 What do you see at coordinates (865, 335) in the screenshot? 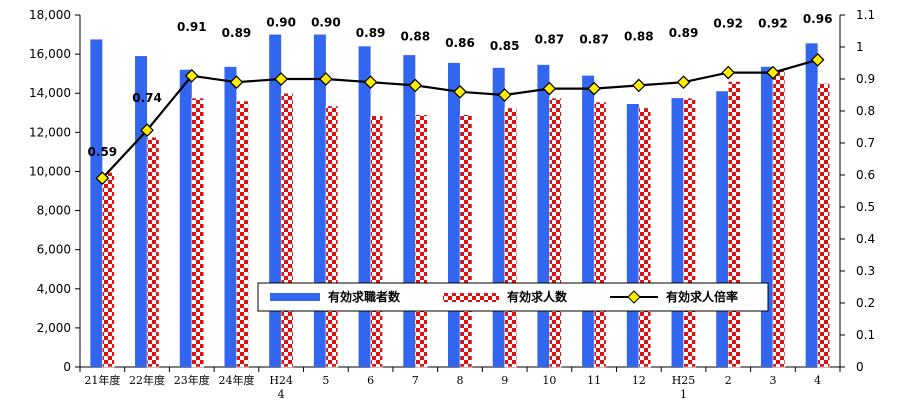
I see `y-right-tick-label: 0.1` at bounding box center [865, 335].